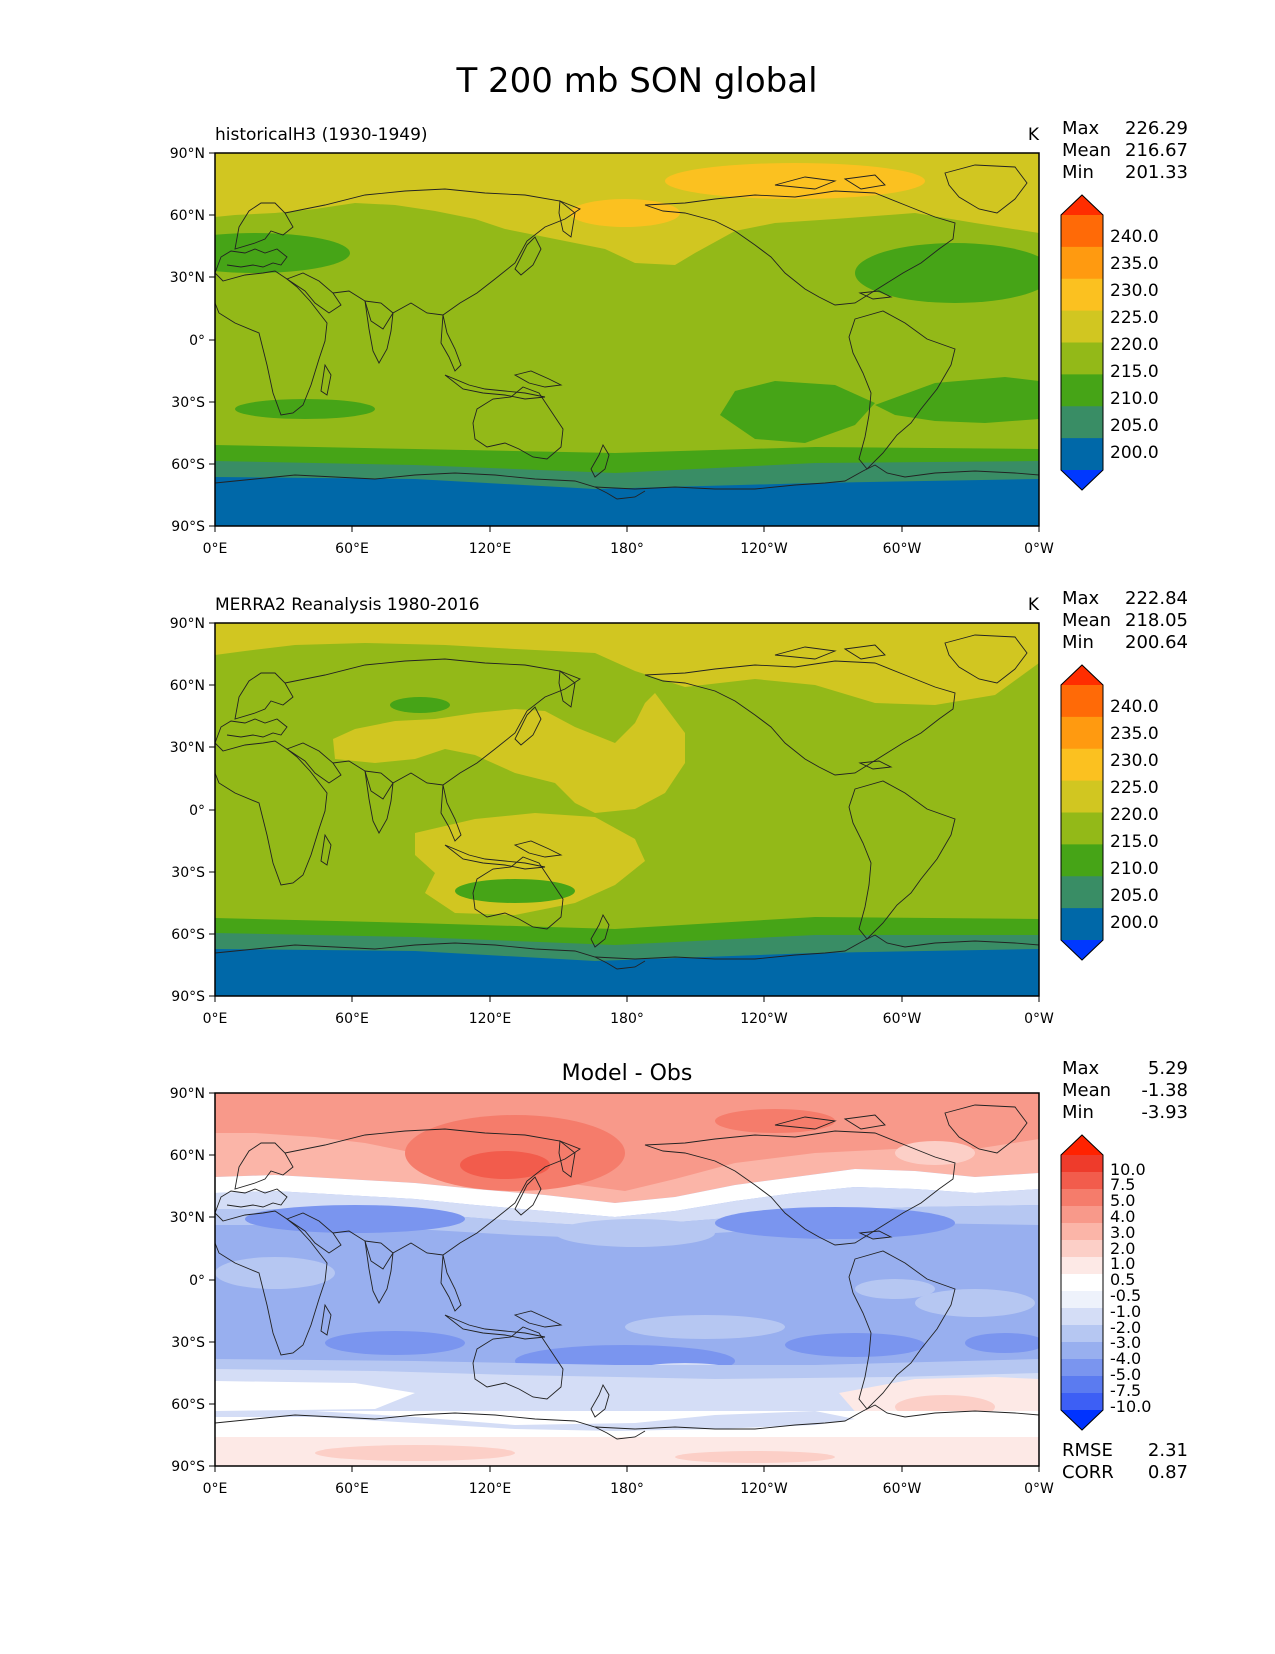 Image resolution: width=1275 pixels, height=1654 pixels. I want to click on y-tick-label: 60°N, so click(187, 216).